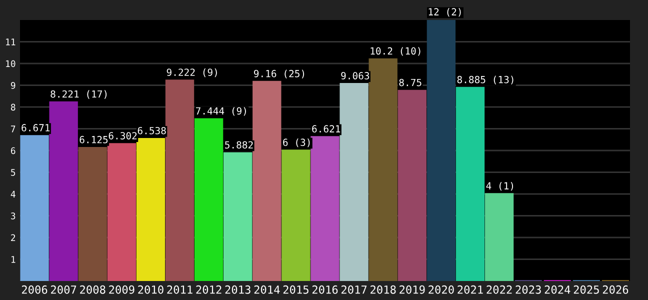 The image size is (648, 300). I want to click on x-tick-label: 2020, so click(441, 289).